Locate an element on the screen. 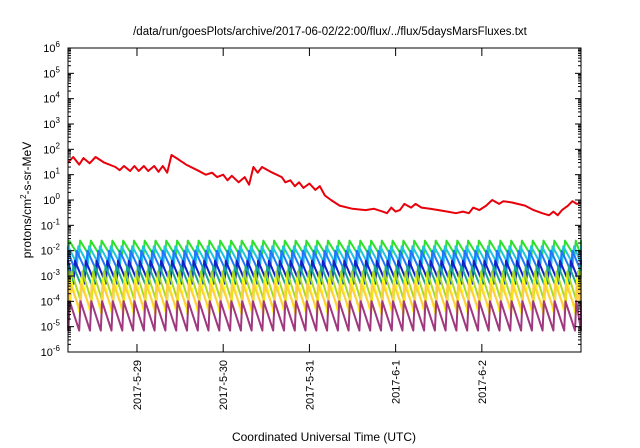  y-tick-exponent: 2 is located at coordinates (58, 145).